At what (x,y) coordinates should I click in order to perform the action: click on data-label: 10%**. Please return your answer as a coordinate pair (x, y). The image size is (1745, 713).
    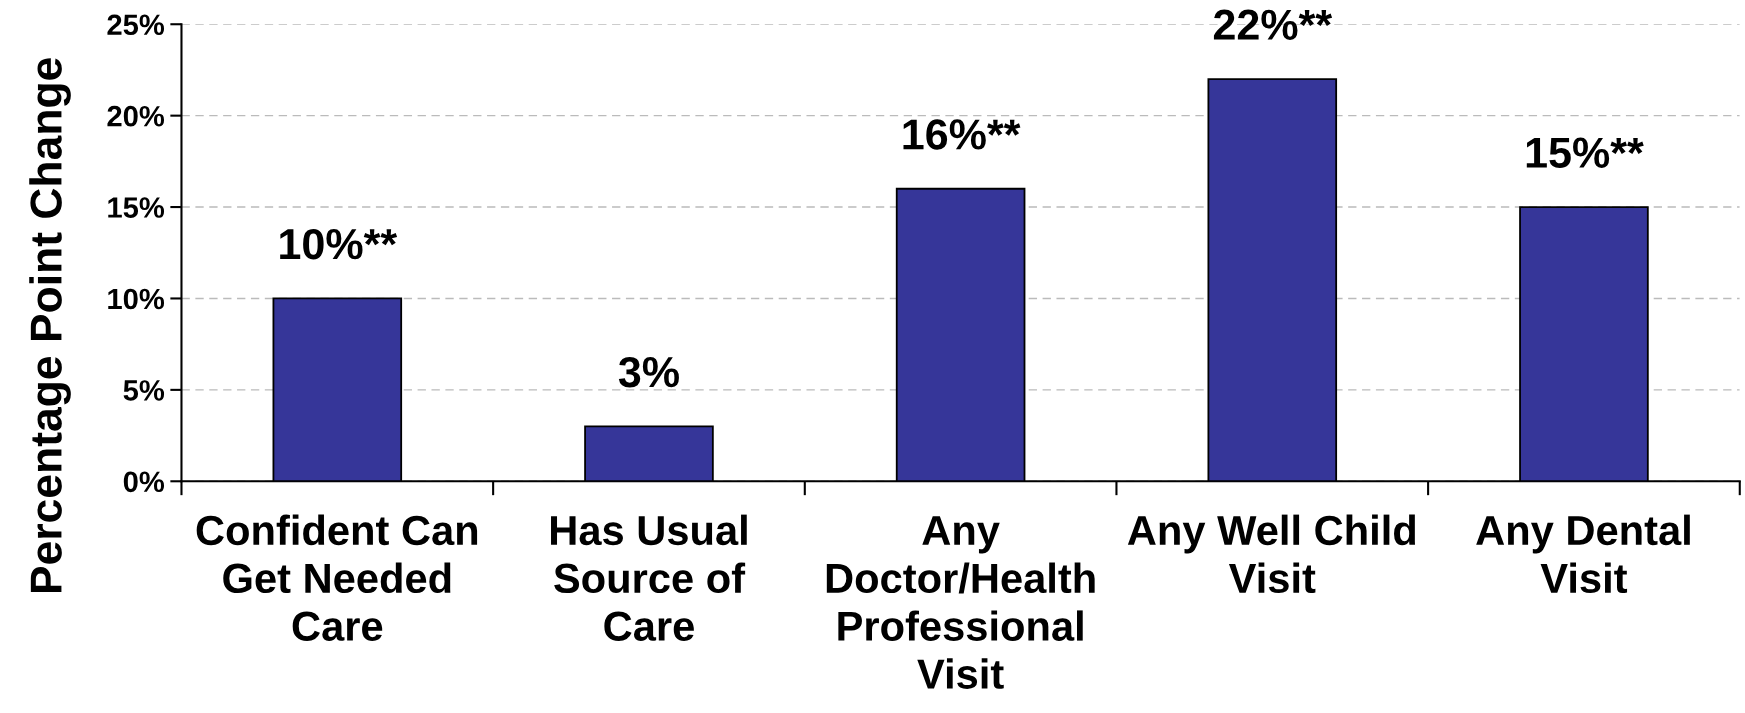
    Looking at the image, I should click on (339, 244).